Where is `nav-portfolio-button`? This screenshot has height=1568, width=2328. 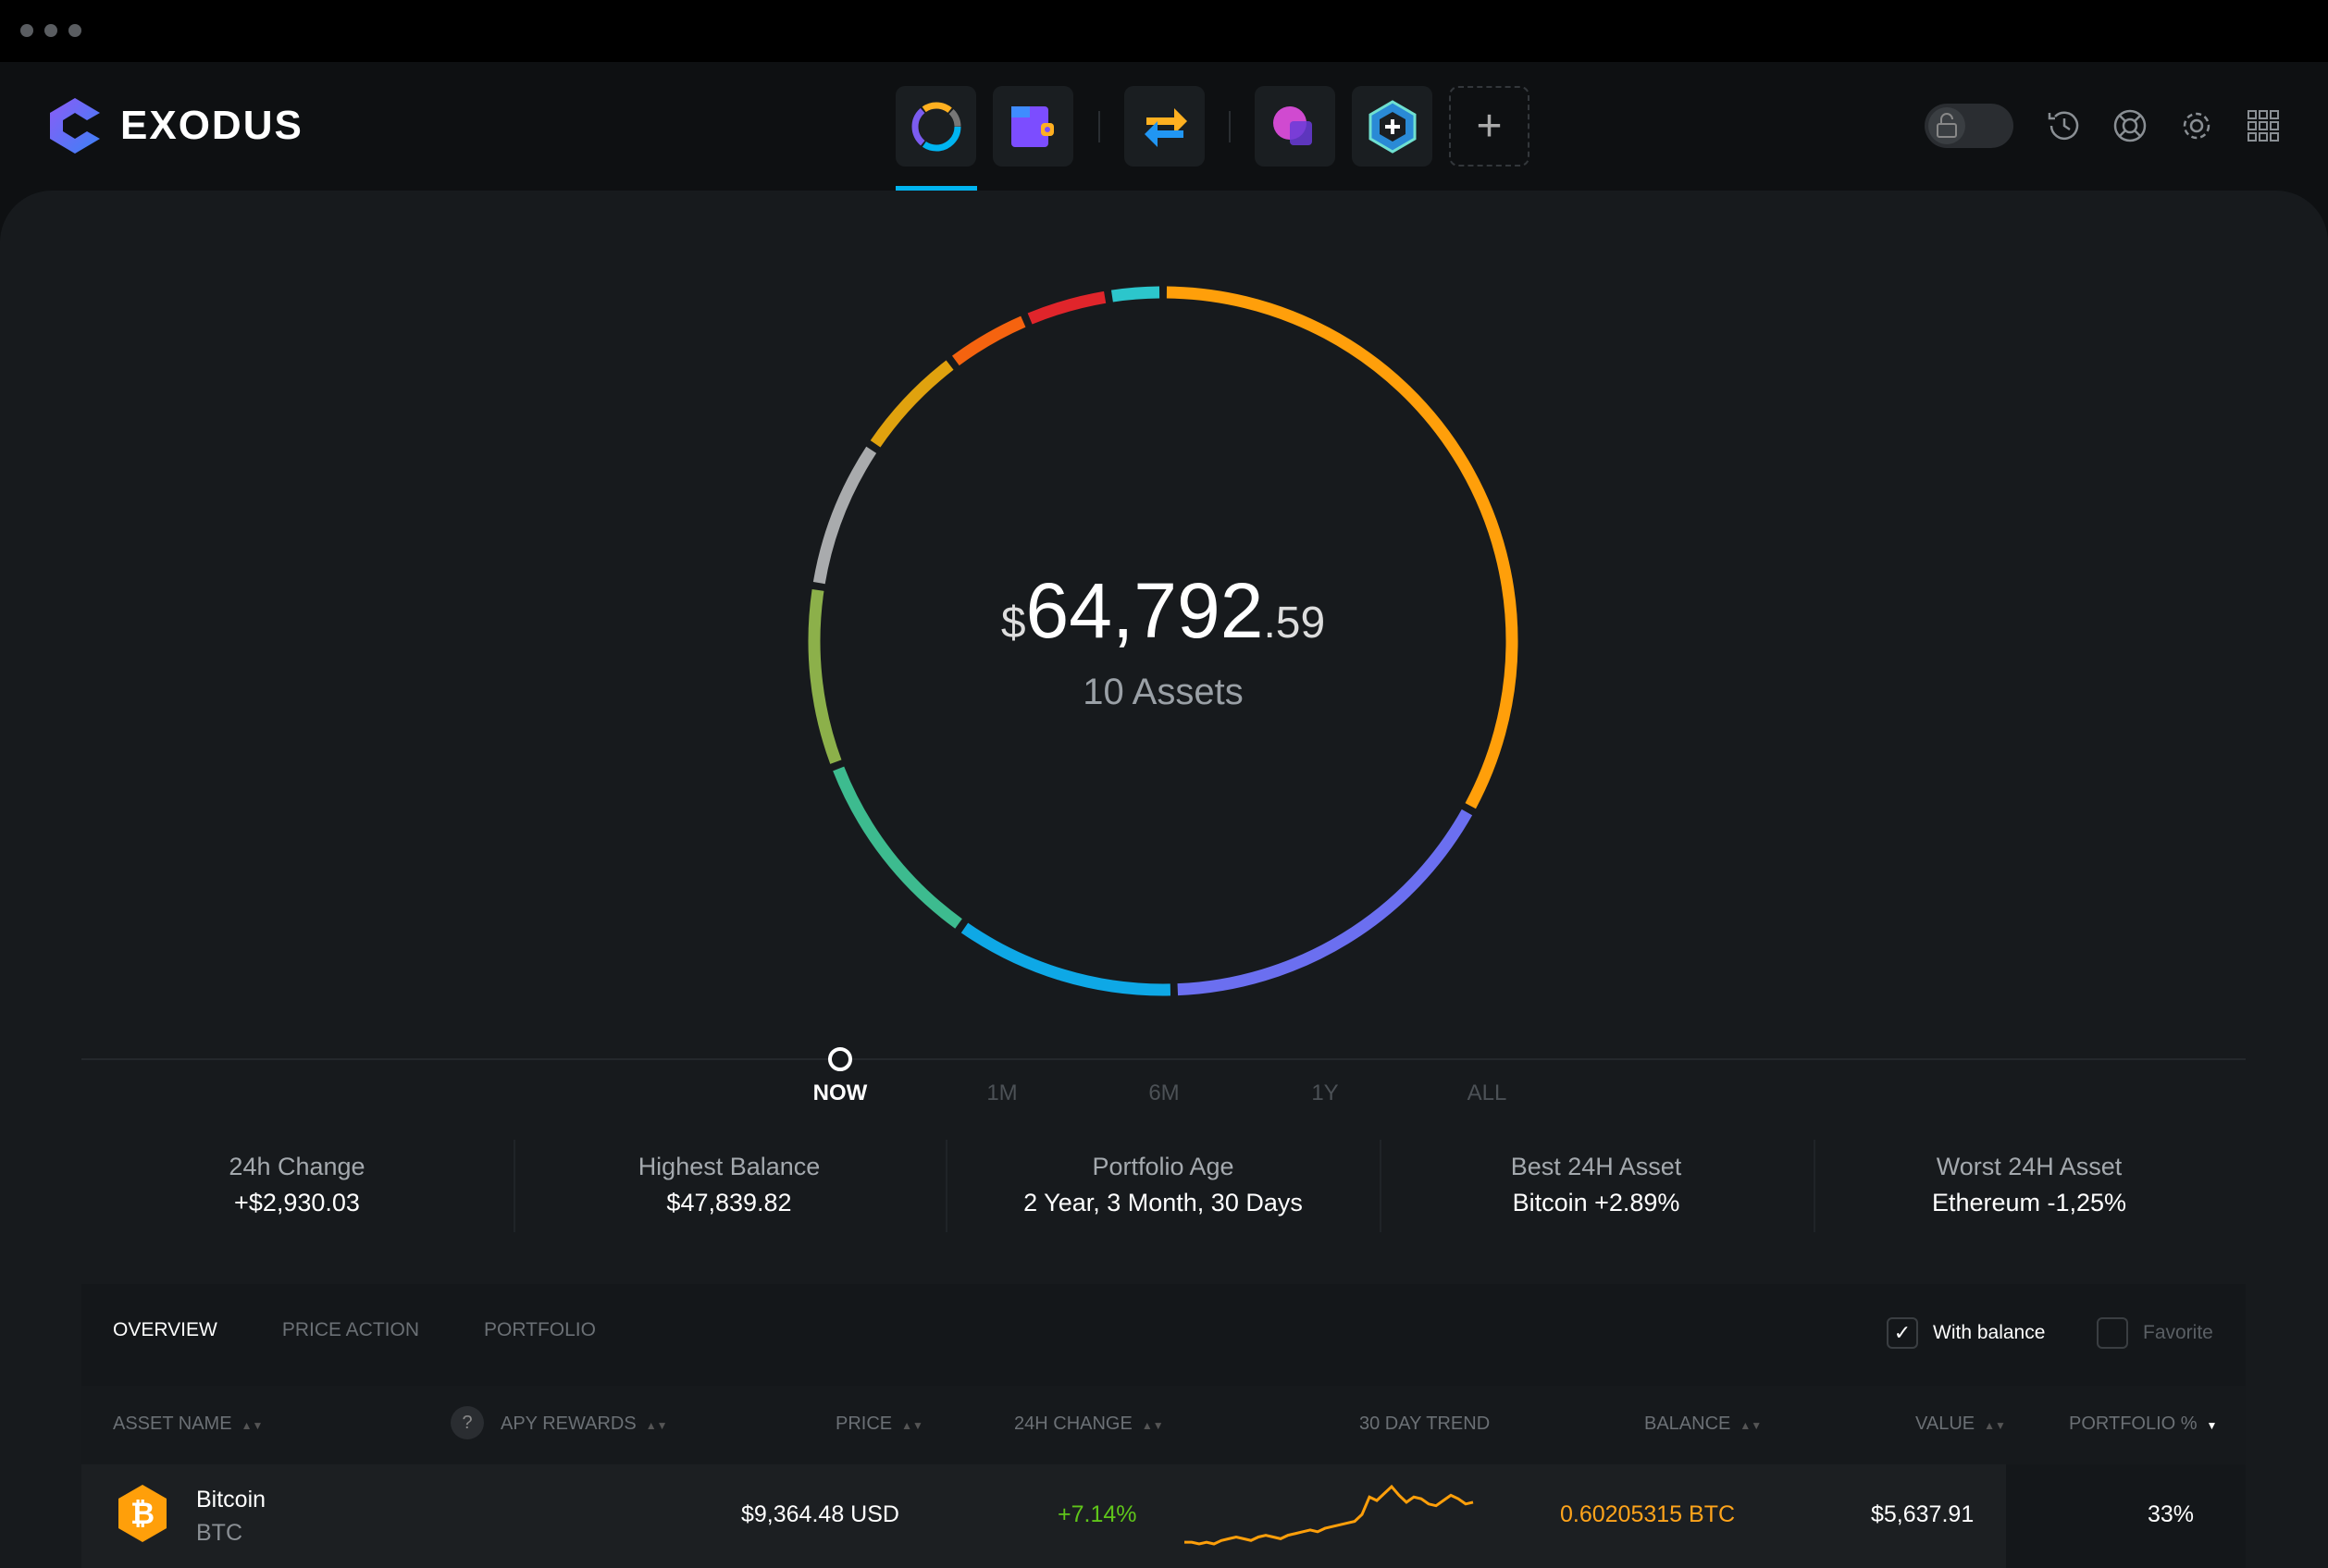 nav-portfolio-button is located at coordinates (936, 127).